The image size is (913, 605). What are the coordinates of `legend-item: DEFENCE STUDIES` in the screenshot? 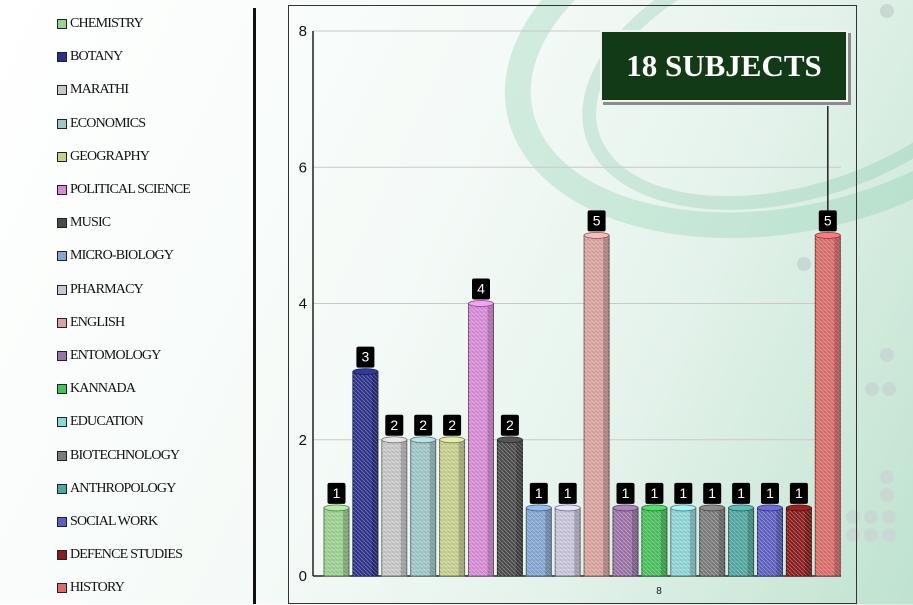 It's located at (120, 555).